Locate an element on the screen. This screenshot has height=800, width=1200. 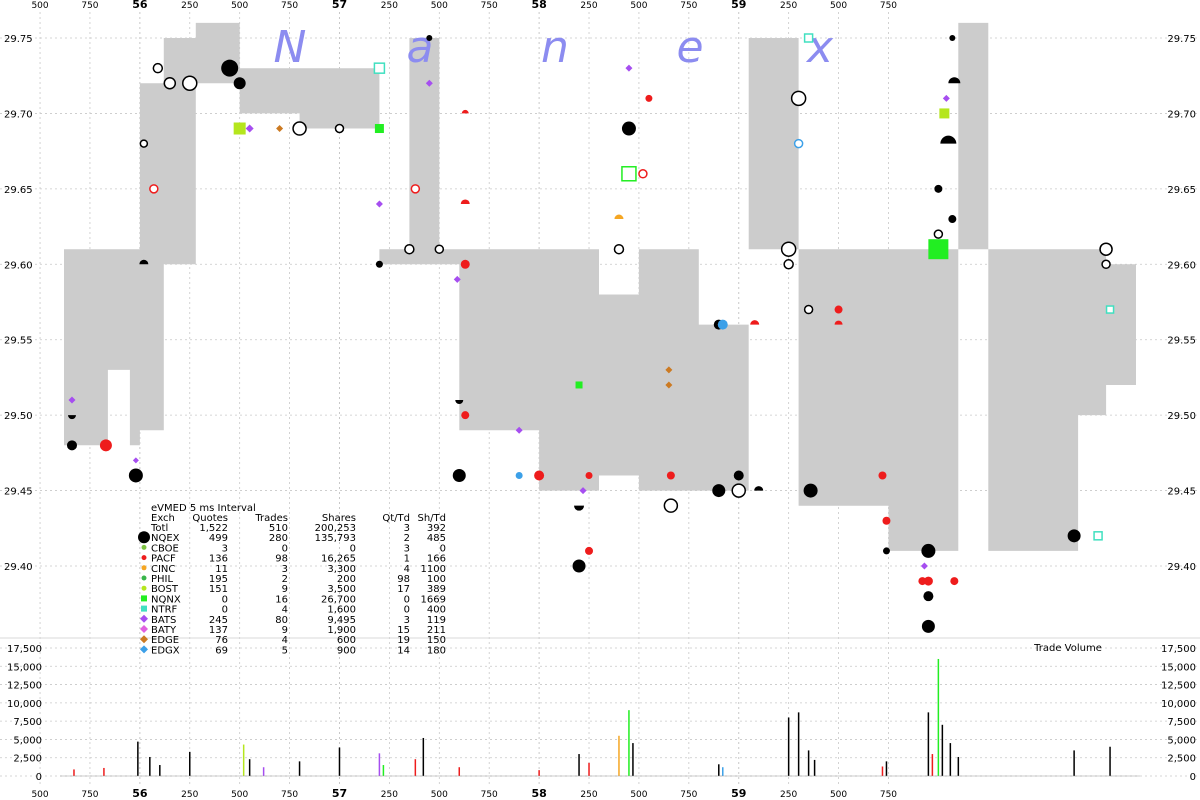
price-tick-label-left: 29.45 is located at coordinates (18, 492).